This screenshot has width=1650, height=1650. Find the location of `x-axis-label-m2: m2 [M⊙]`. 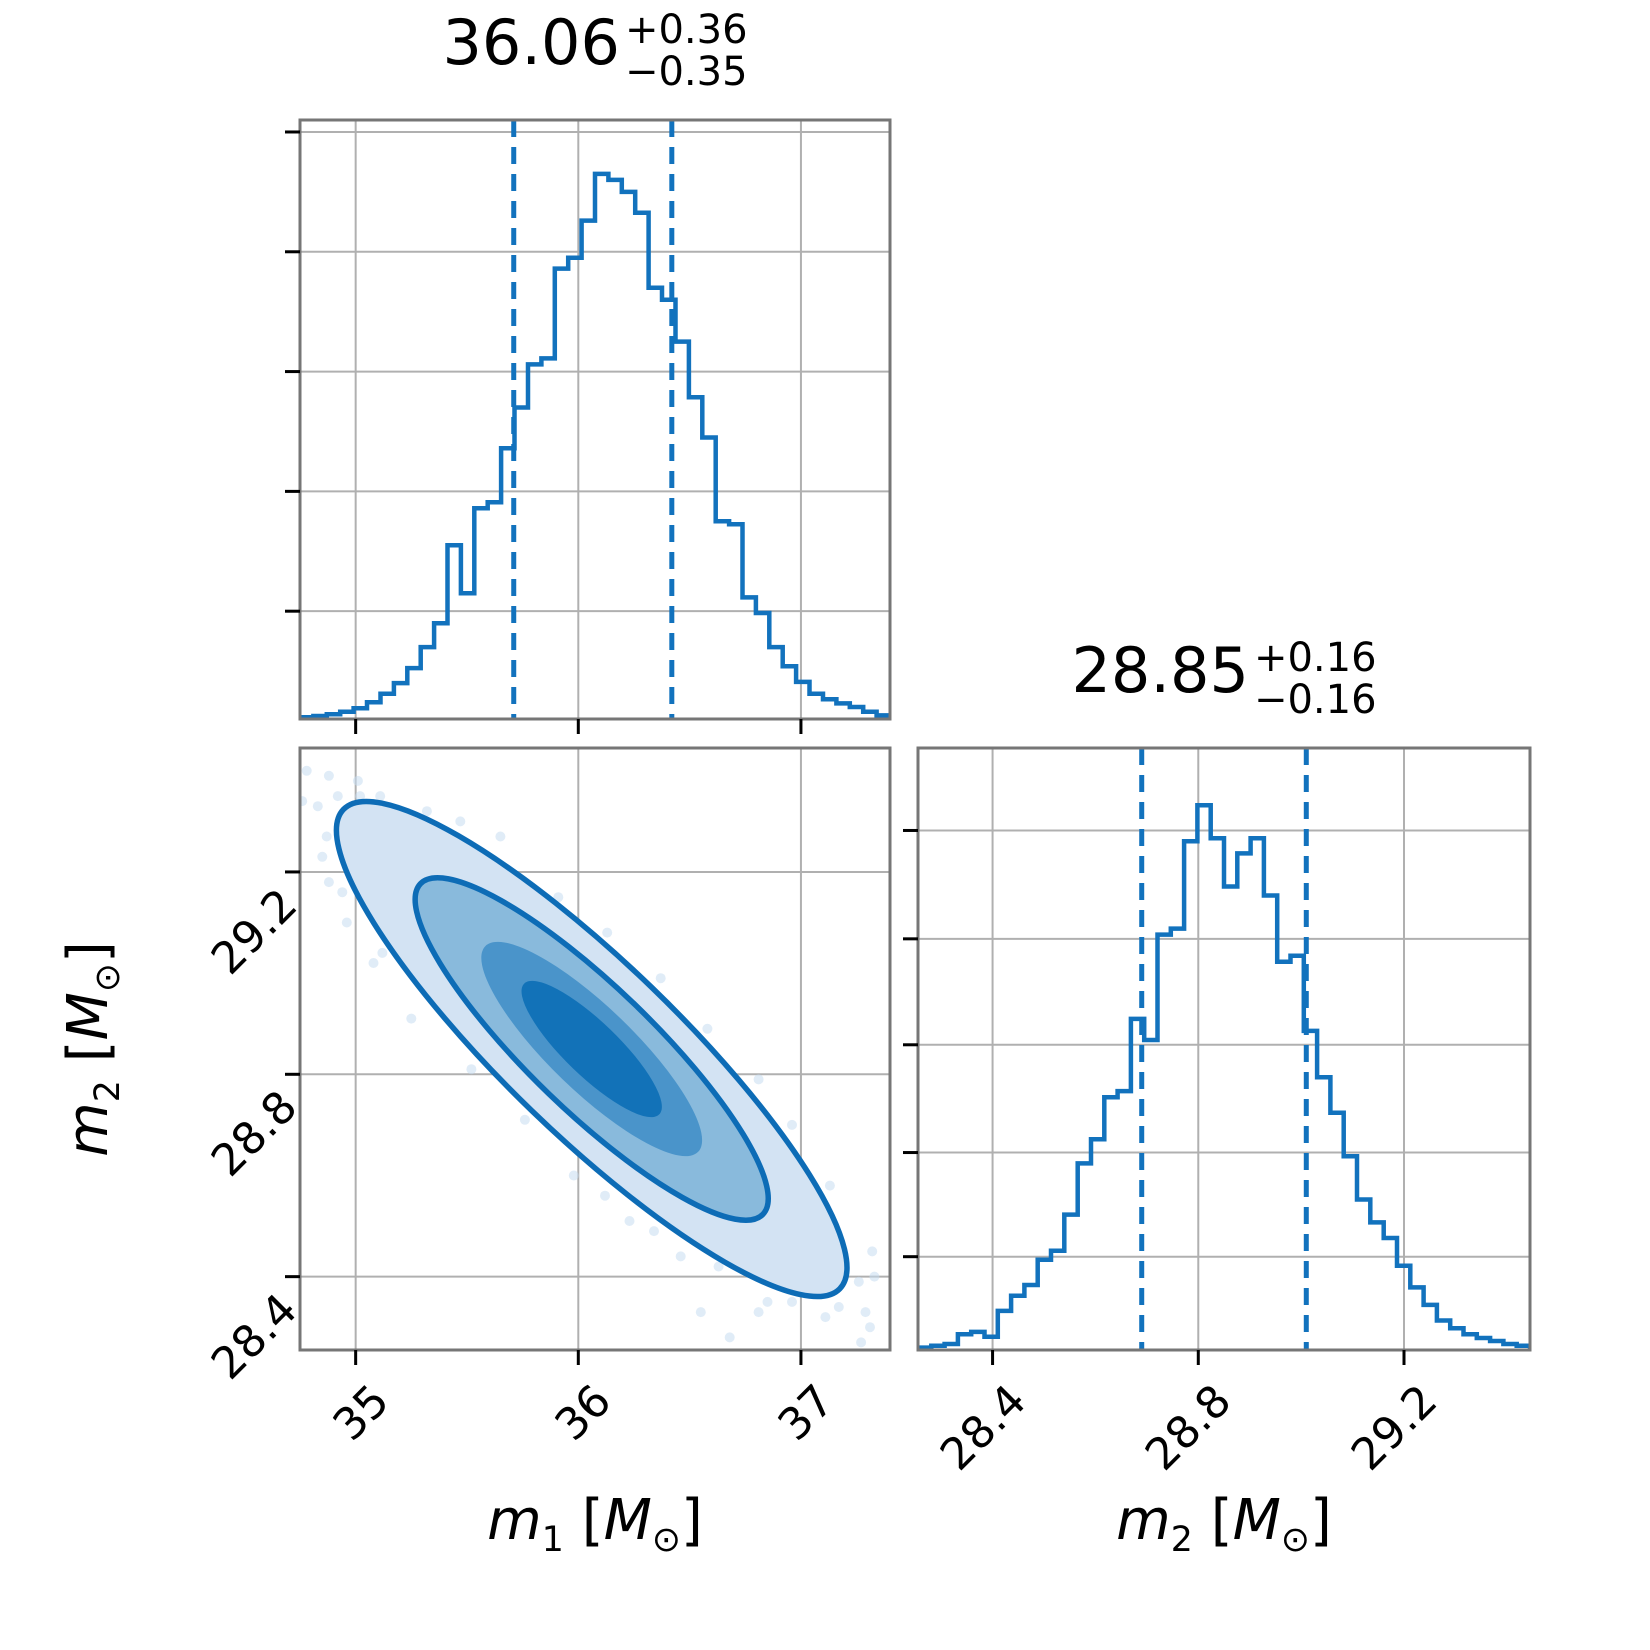

x-axis-label-m2: m2 [M⊙] is located at coordinates (1224, 1524).